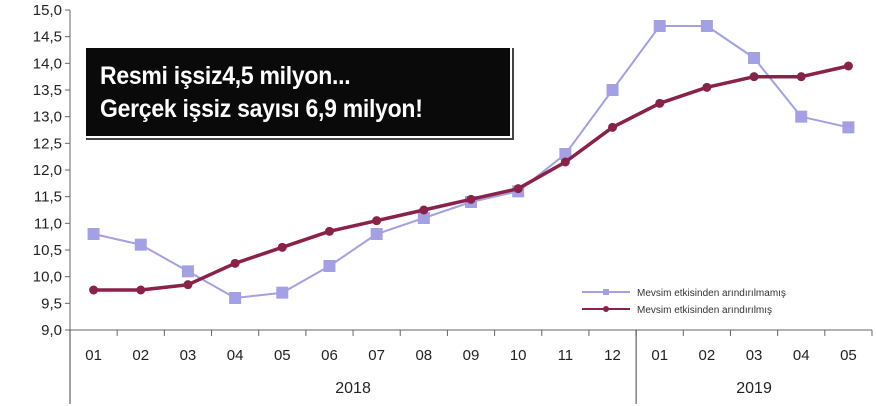  What do you see at coordinates (47, 170) in the screenshot?
I see `y-tick-label: 12,0` at bounding box center [47, 170].